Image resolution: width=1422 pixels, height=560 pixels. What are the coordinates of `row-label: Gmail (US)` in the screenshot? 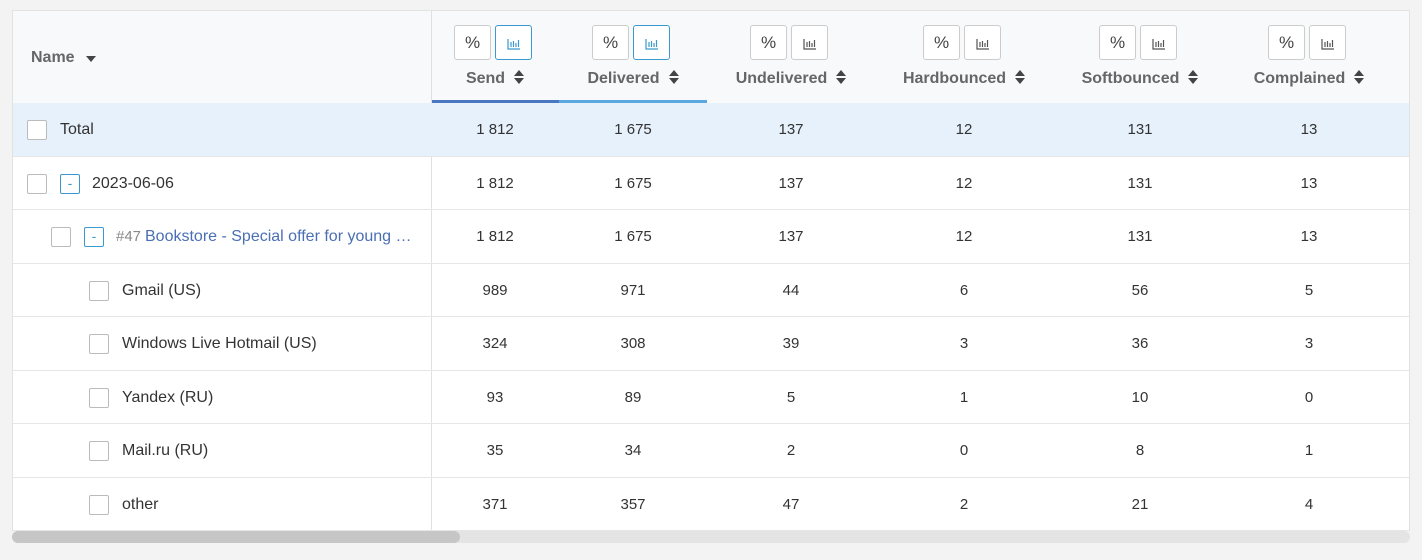 It's located at (162, 290).